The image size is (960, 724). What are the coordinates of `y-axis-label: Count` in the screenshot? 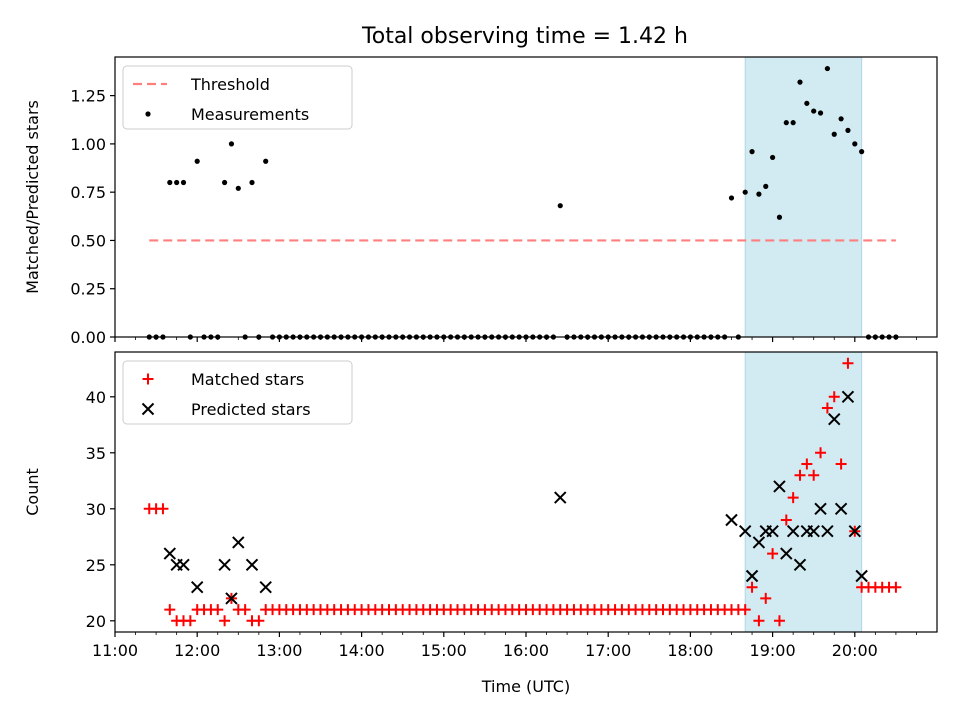 It's located at (32, 492).